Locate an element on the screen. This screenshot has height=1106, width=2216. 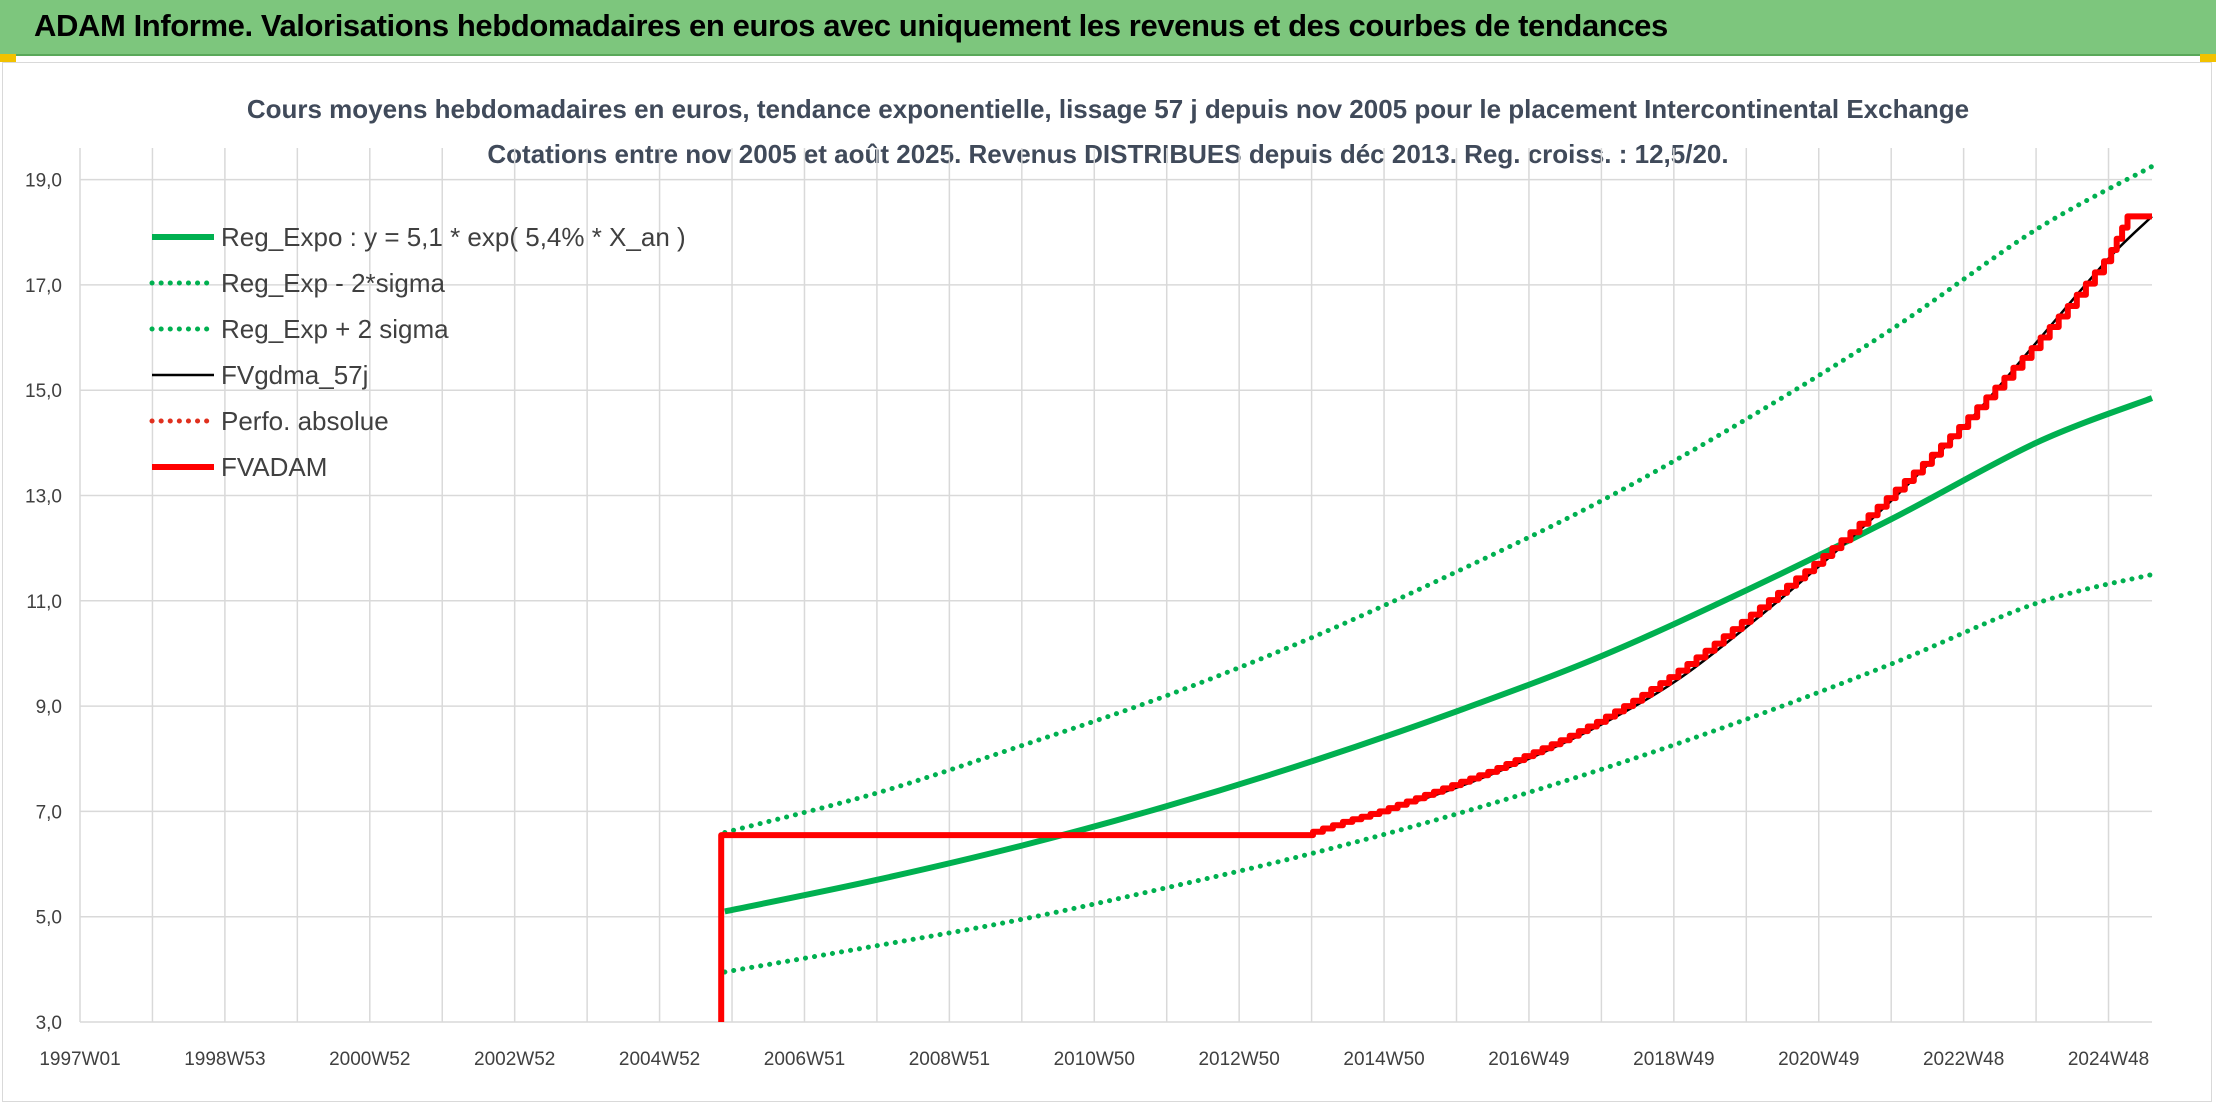
y-tick-label: 17,0 is located at coordinates (43, 286).